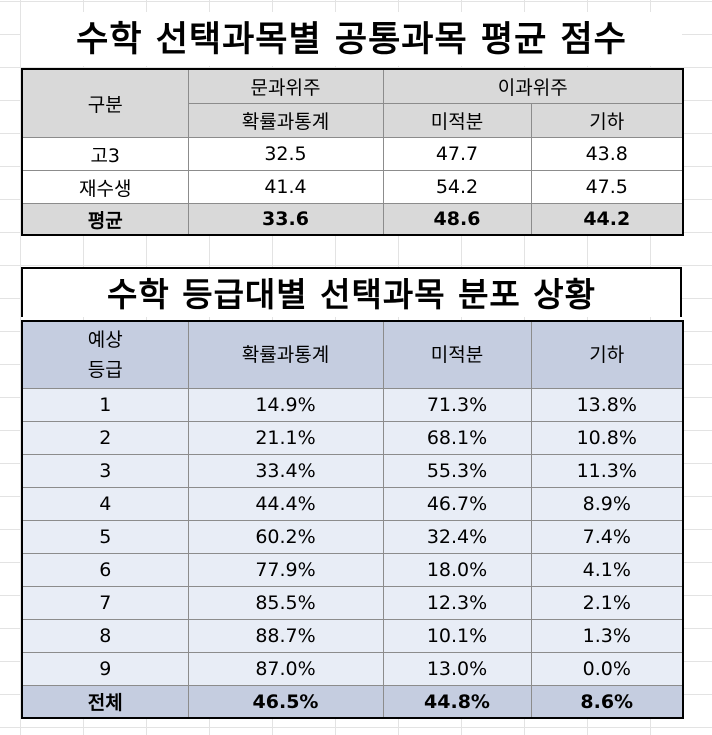  Describe the element at coordinates (457, 504) in the screenshot. I see `percent-cell: 46.7%` at that location.